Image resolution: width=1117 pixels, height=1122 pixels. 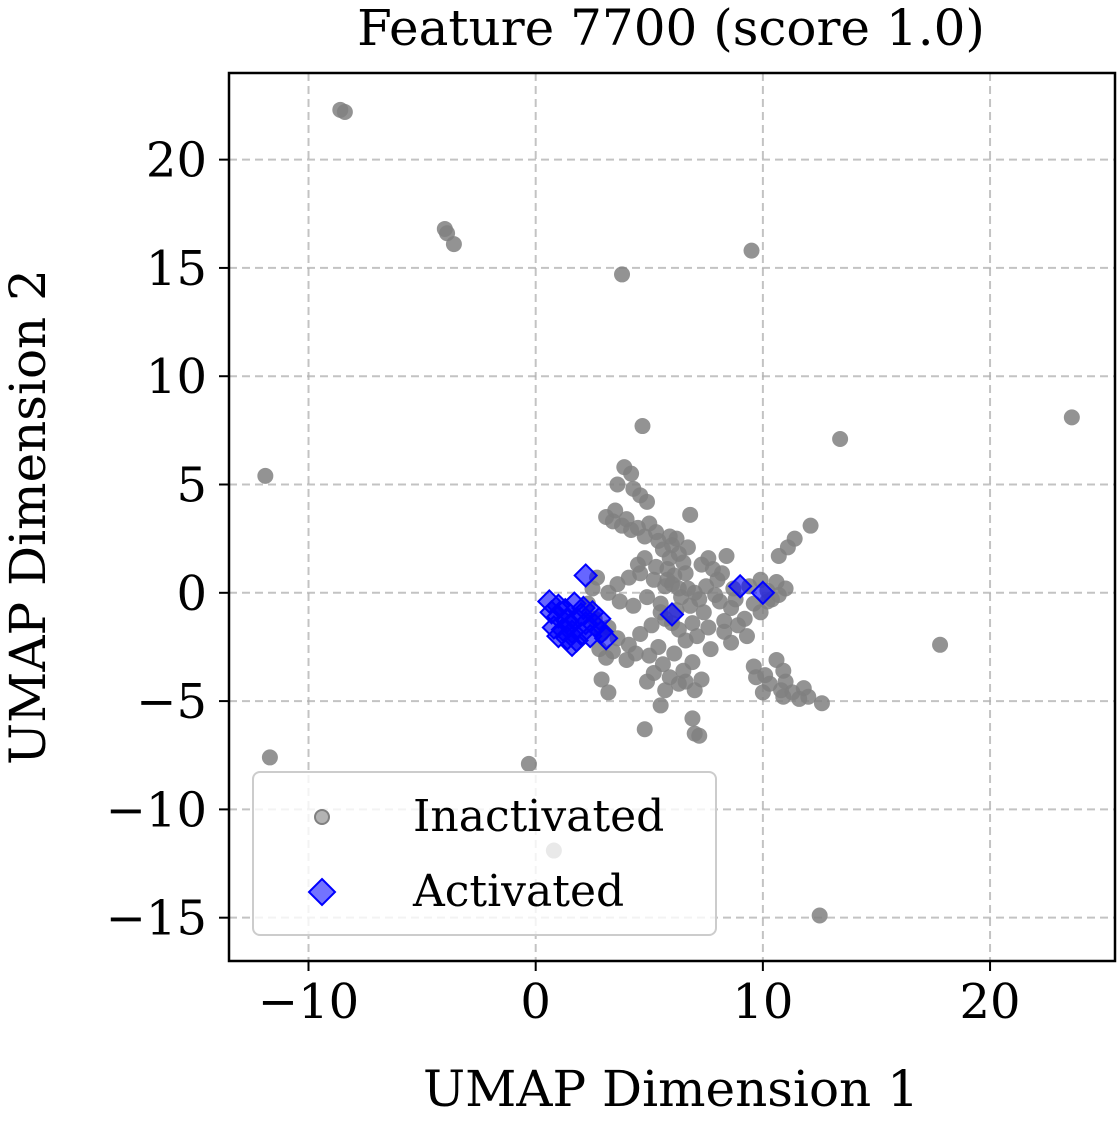 What do you see at coordinates (191, 486) in the screenshot?
I see `y-tick-label: 5` at bounding box center [191, 486].